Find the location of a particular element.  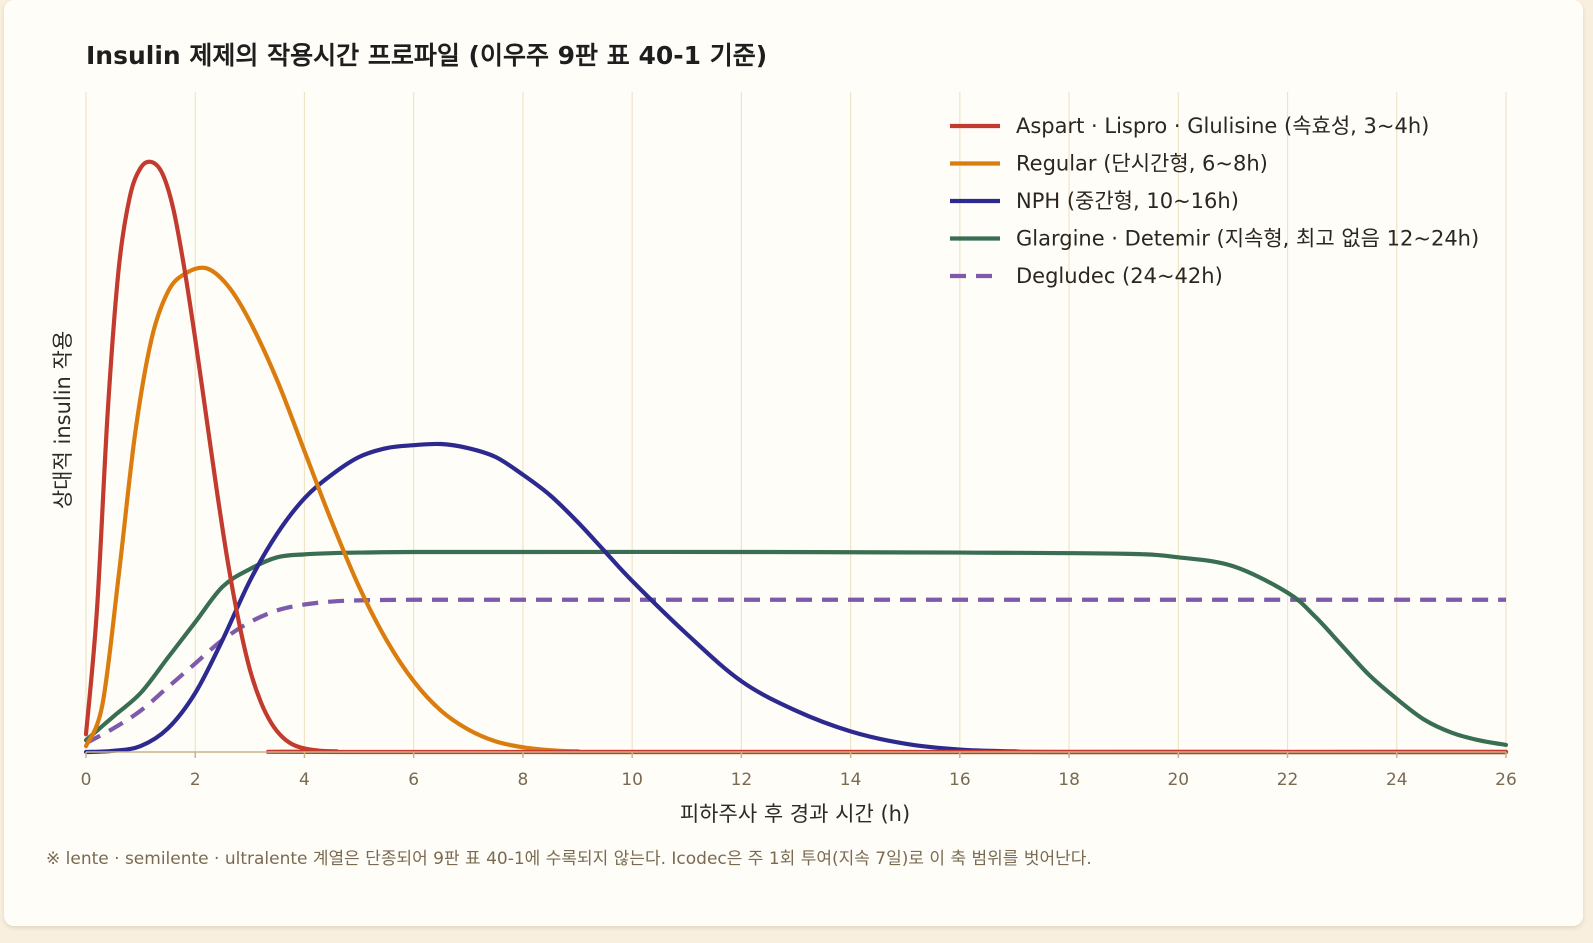

legend-label: Glargine · Detemir (지속형, 최고 없음 12~24h) is located at coordinates (1247, 239).